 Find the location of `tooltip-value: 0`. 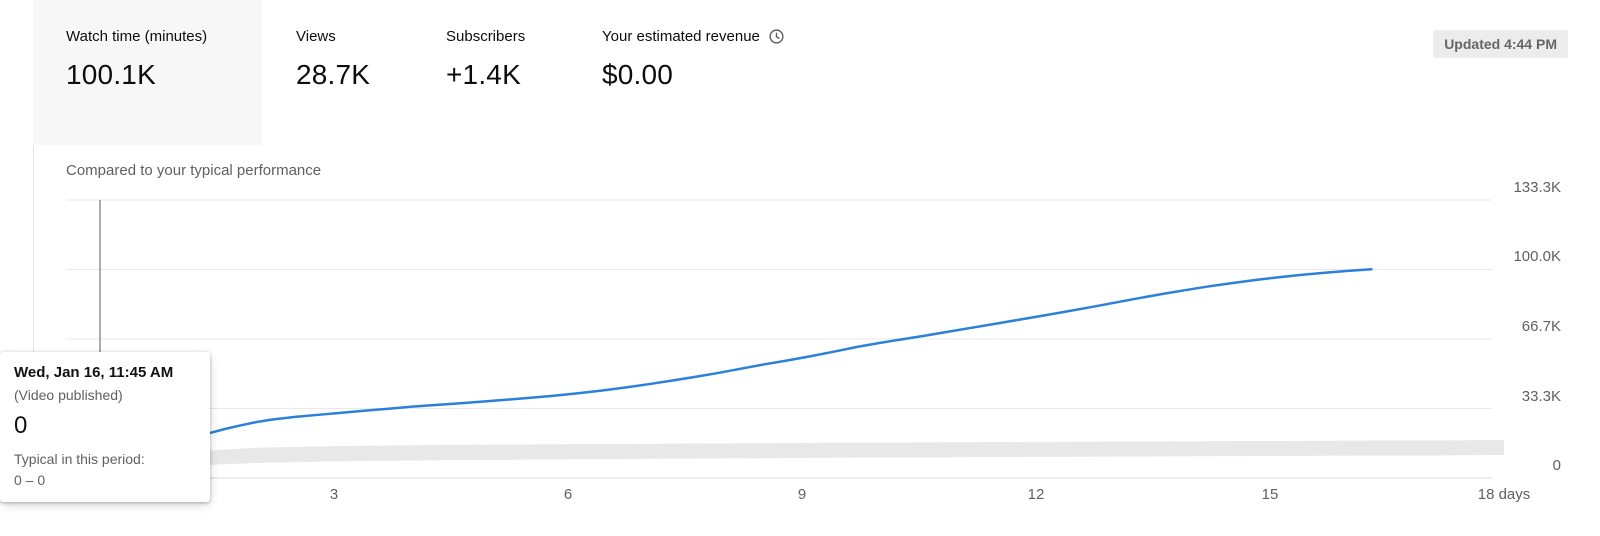

tooltip-value: 0 is located at coordinates (21, 425).